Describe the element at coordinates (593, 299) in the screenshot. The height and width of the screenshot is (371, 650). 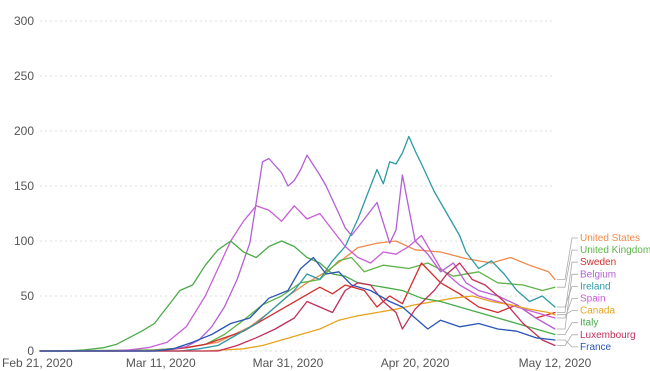
I see `legend-label: Spain` at that location.